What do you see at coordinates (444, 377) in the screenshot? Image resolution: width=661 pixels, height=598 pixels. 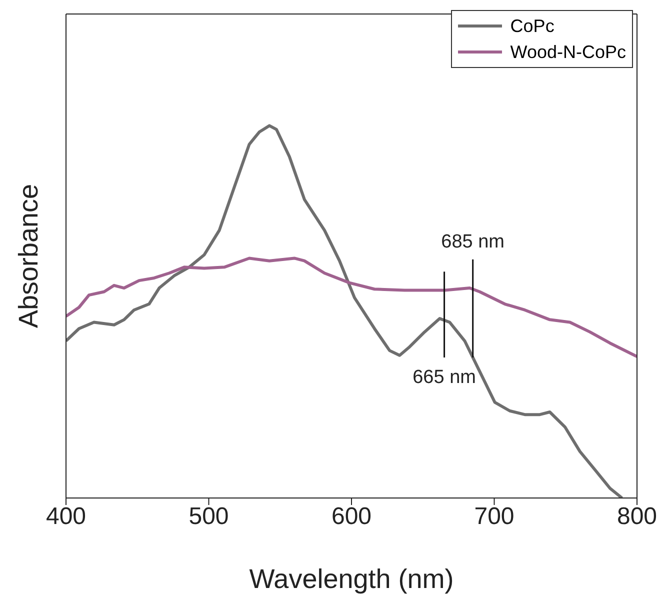 I see `ref-line-label: 665 nm` at bounding box center [444, 377].